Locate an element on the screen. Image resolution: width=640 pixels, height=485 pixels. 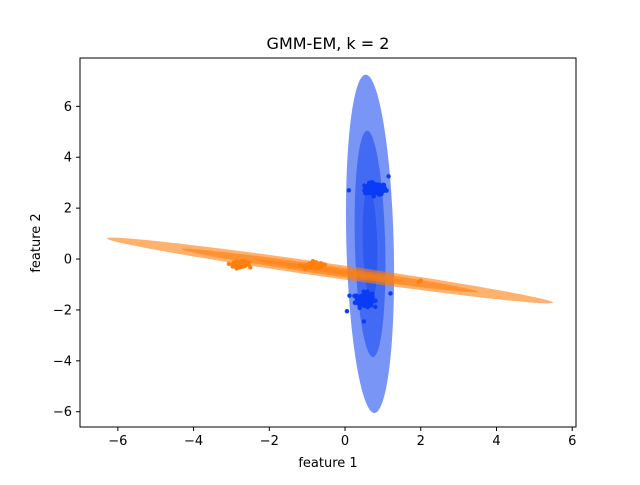
y-tick-label: −2 is located at coordinates (62, 310).